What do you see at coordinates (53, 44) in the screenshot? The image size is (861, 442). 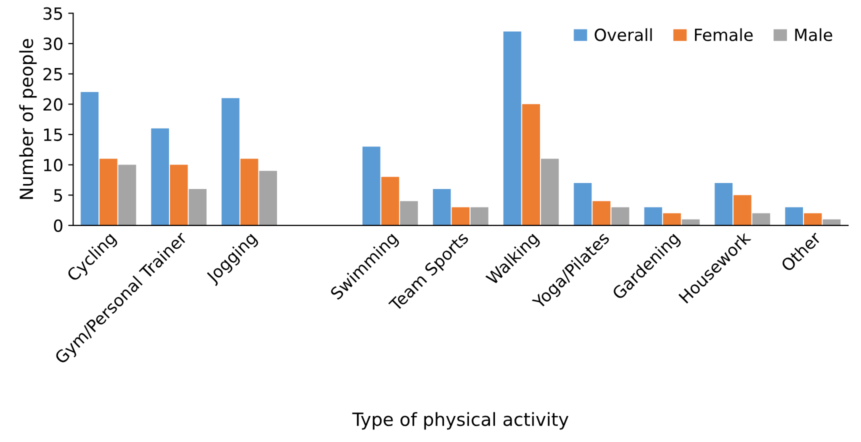 I see `y-tick-label: 30` at bounding box center [53, 44].